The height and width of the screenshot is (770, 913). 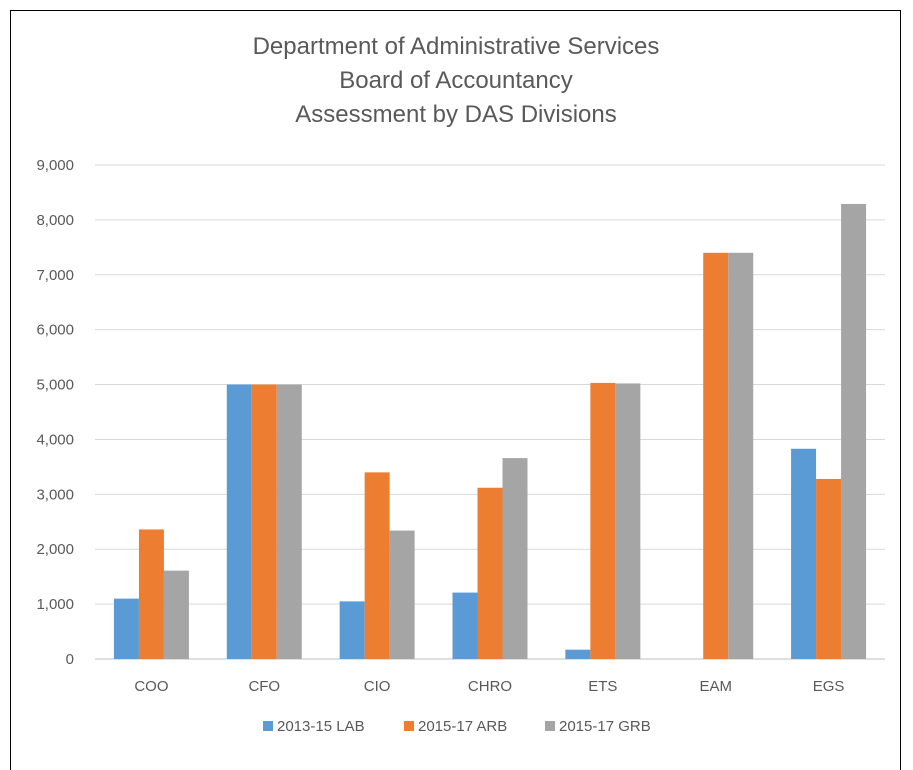 I want to click on x-tick-label: COO, so click(x=151, y=686).